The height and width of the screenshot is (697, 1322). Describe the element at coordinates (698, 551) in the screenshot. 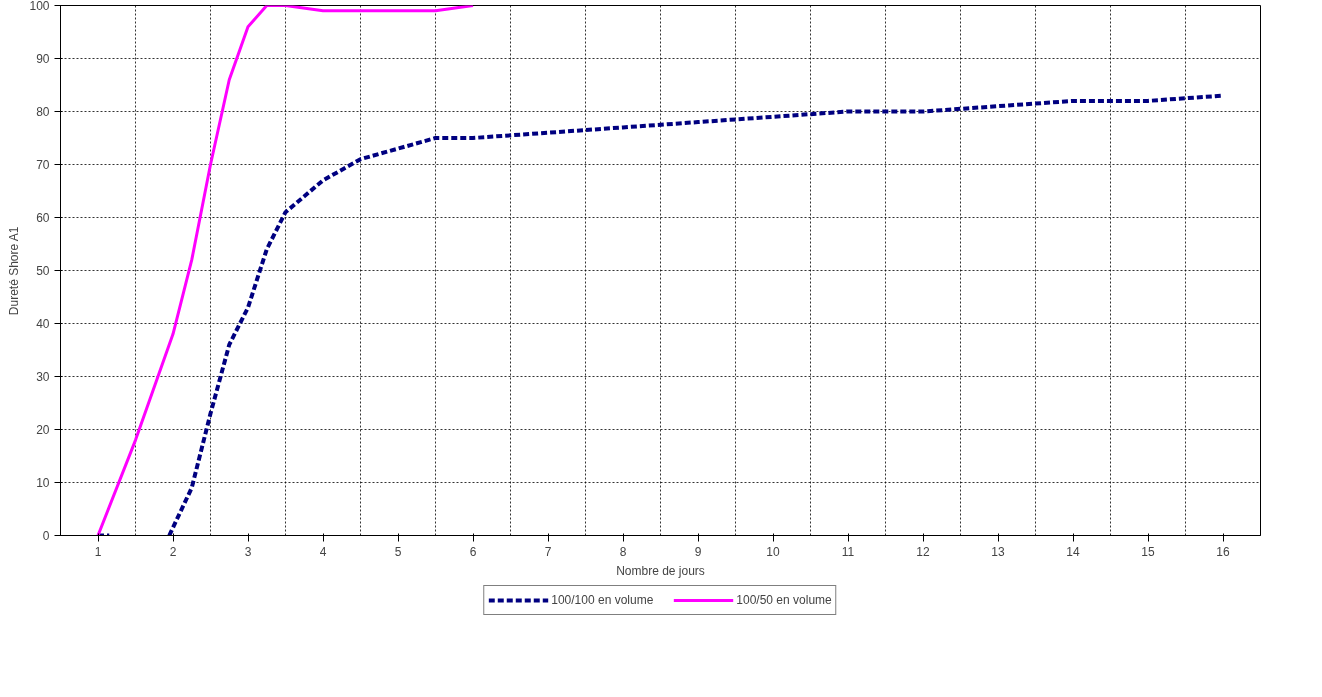

I see `x-tick-label: 9` at that location.